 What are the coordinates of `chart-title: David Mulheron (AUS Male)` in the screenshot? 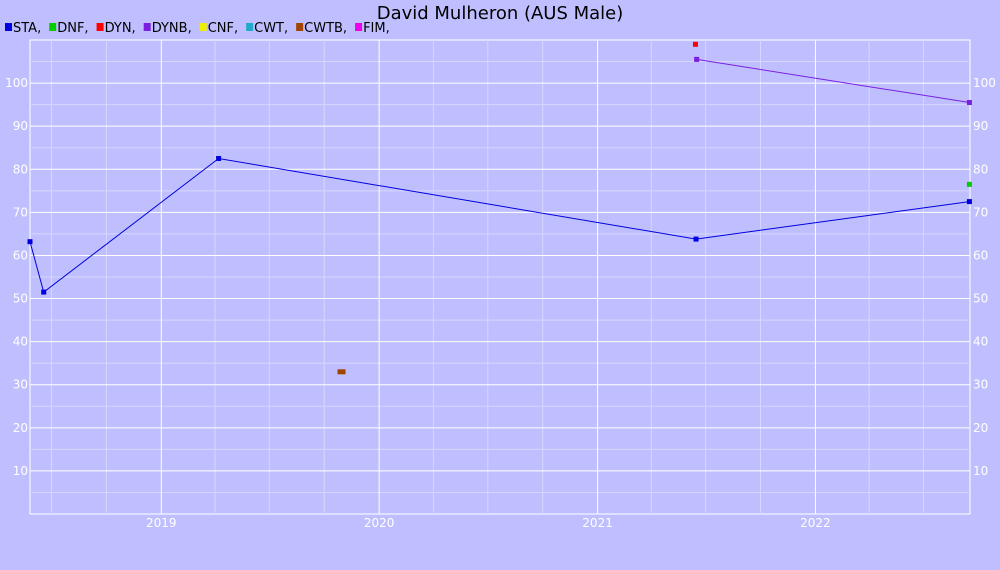 It's located at (500, 13).